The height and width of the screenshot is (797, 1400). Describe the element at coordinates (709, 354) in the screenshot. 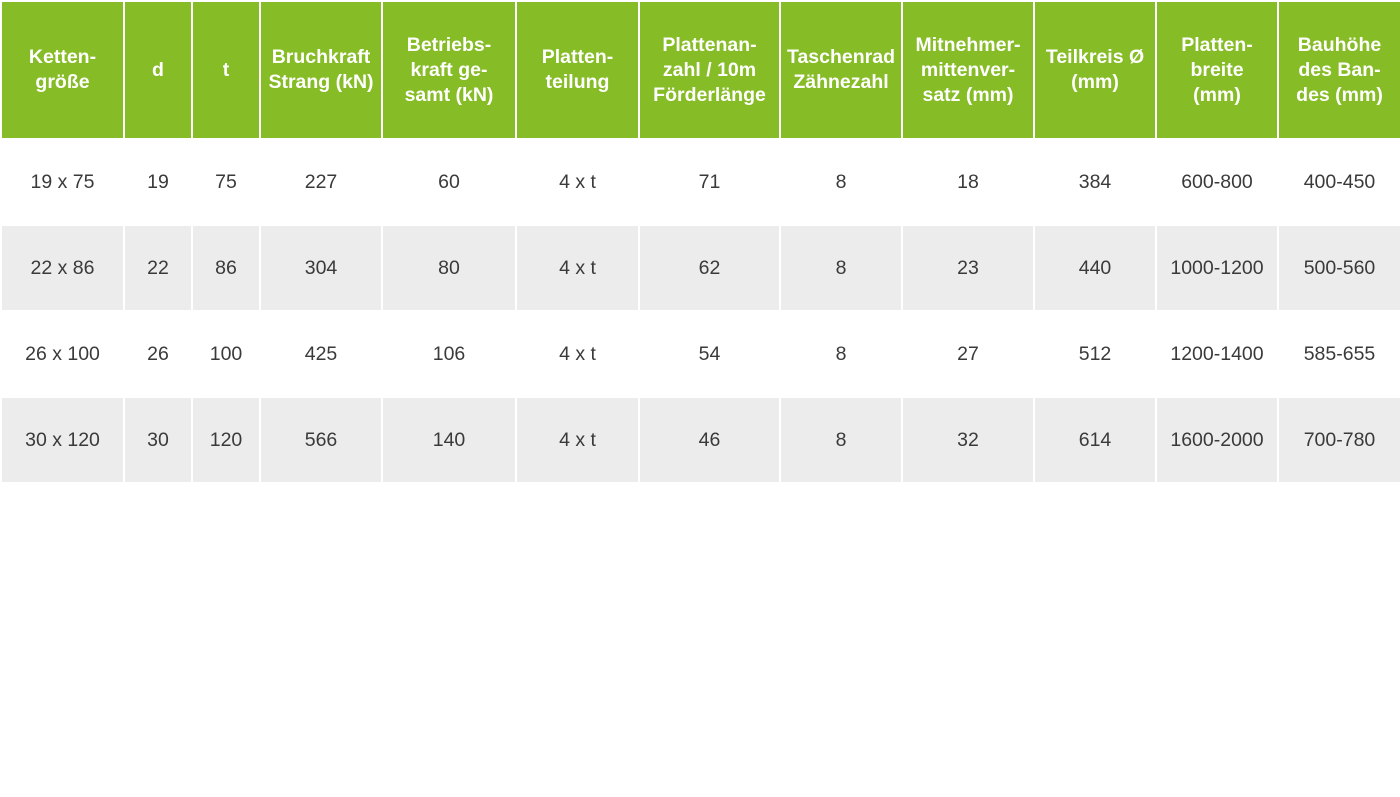

I see `table-cell: 54` at that location.